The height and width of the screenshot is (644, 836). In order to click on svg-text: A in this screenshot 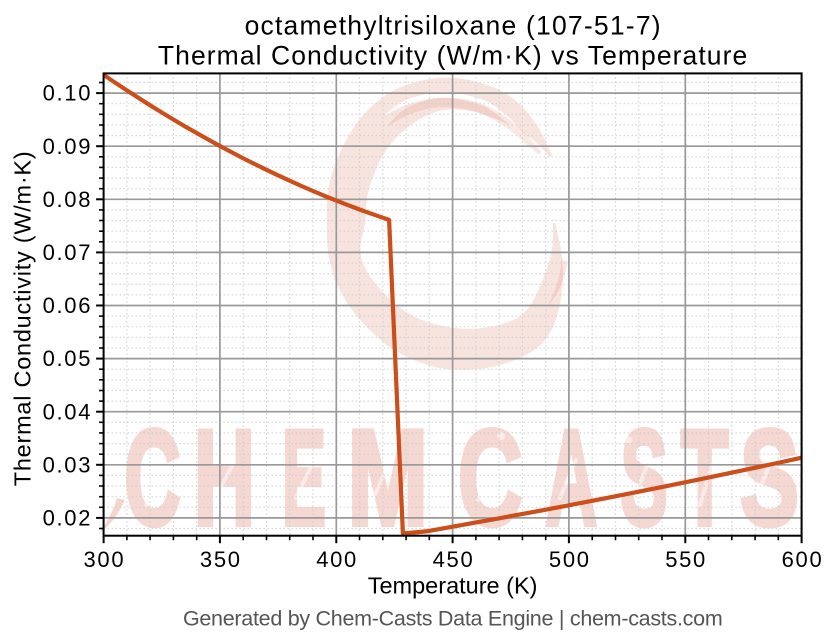, I will do `click(571, 478)`.